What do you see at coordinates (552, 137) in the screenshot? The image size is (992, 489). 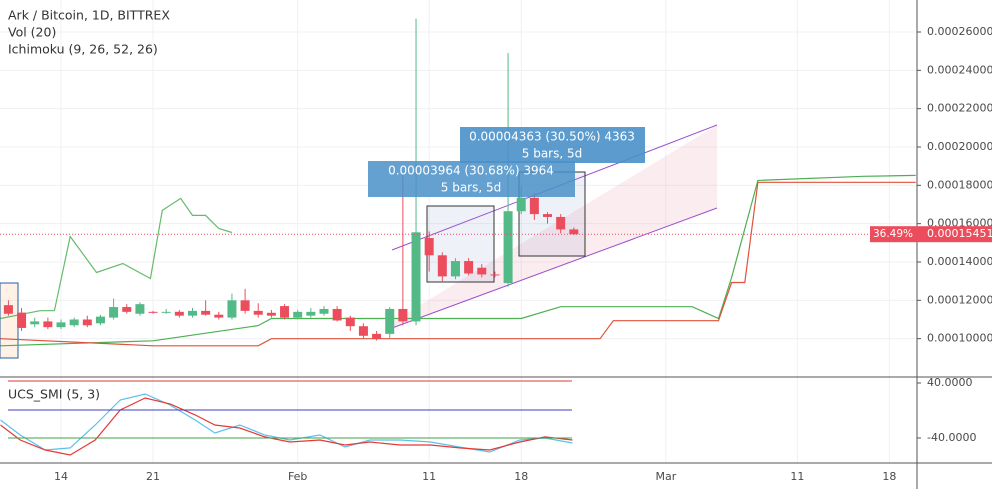 I see `measure-label: 0.00004363 (30.50%) 4363` at bounding box center [552, 137].